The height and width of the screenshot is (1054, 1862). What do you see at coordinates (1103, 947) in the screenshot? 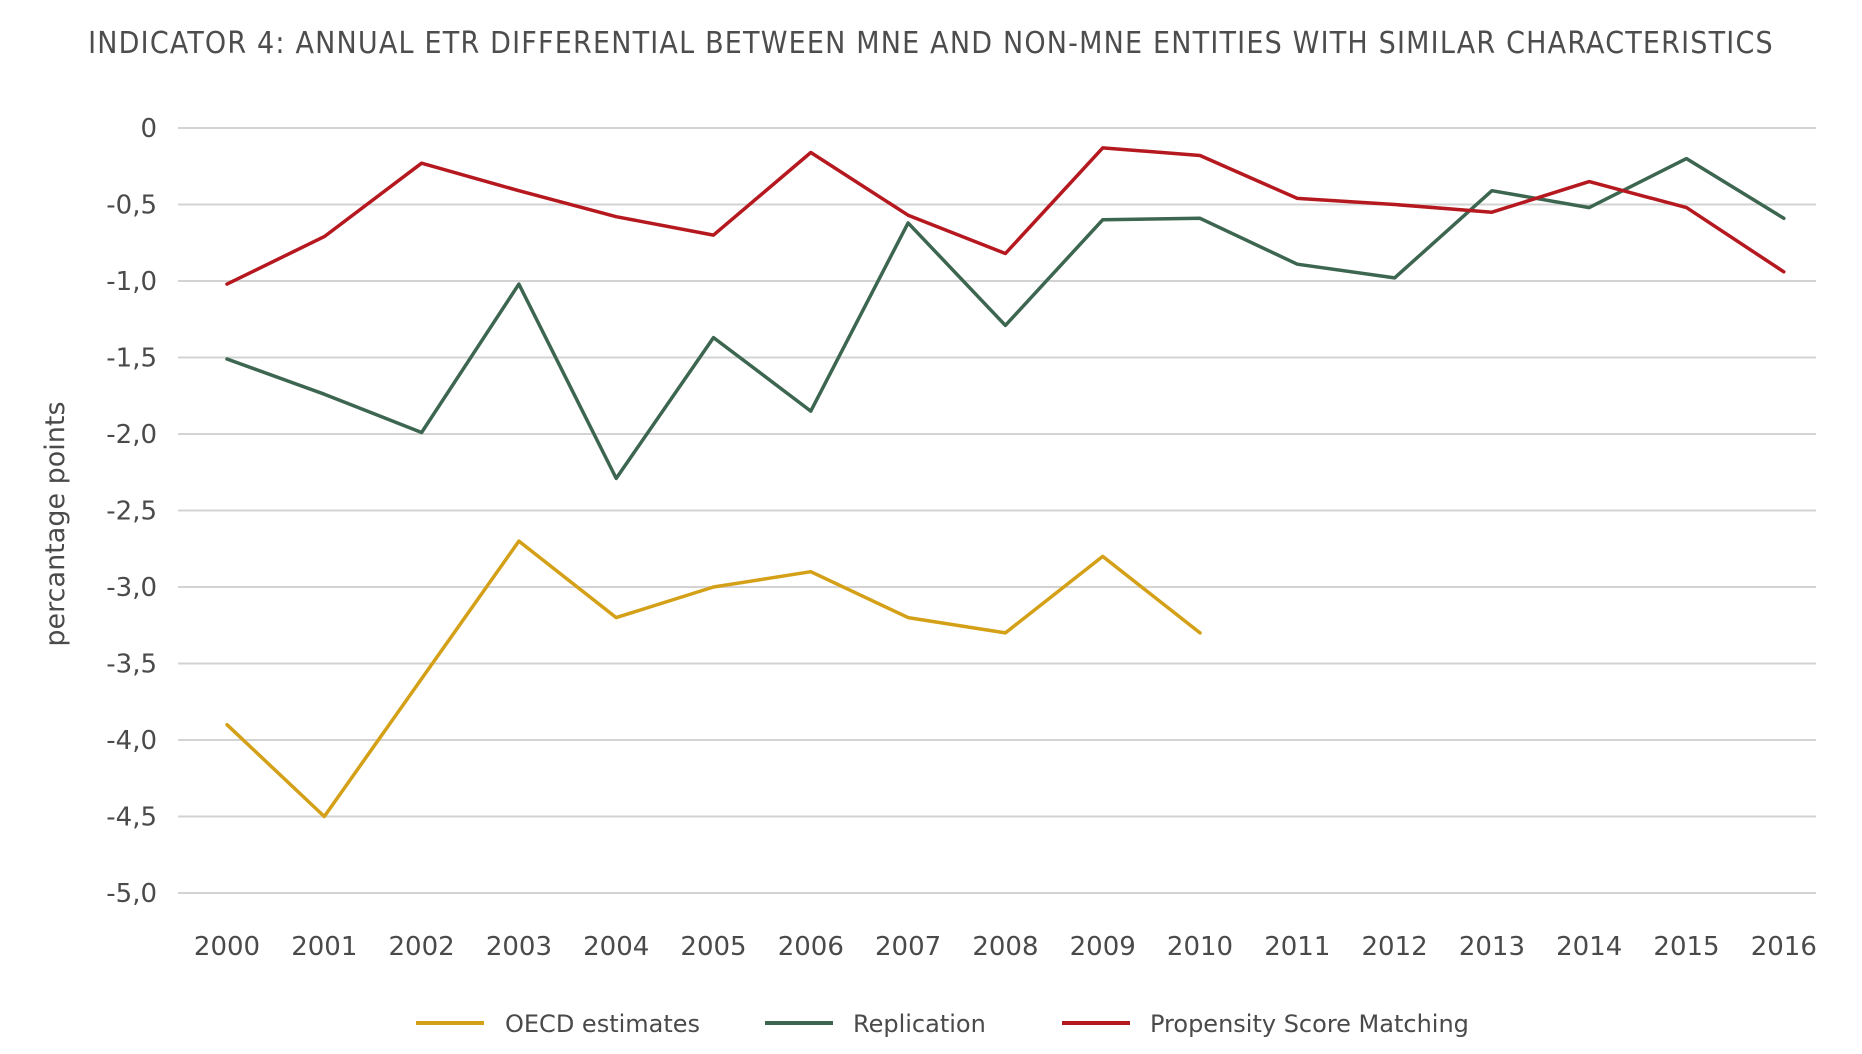
I see `x-tick-label: 2009` at bounding box center [1103, 947].